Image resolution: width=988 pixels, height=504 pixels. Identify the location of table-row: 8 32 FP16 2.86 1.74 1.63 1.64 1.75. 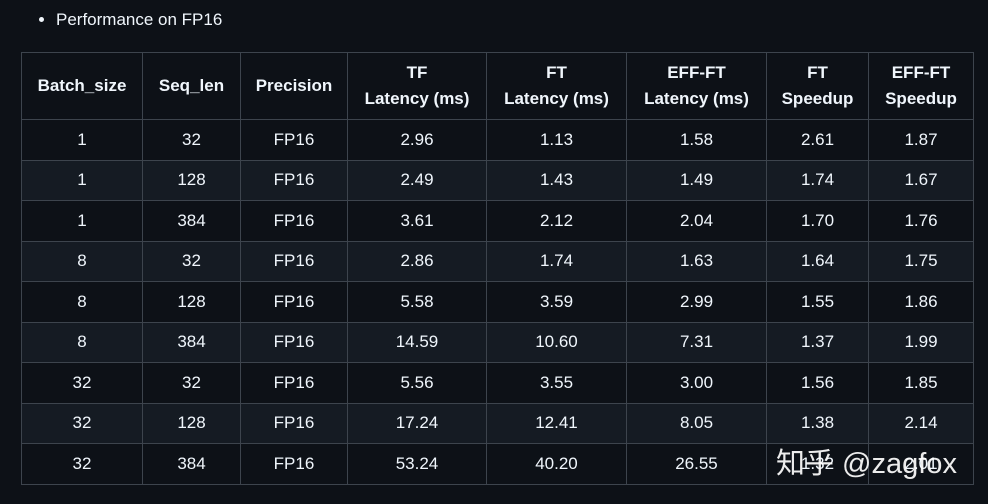
(497, 261).